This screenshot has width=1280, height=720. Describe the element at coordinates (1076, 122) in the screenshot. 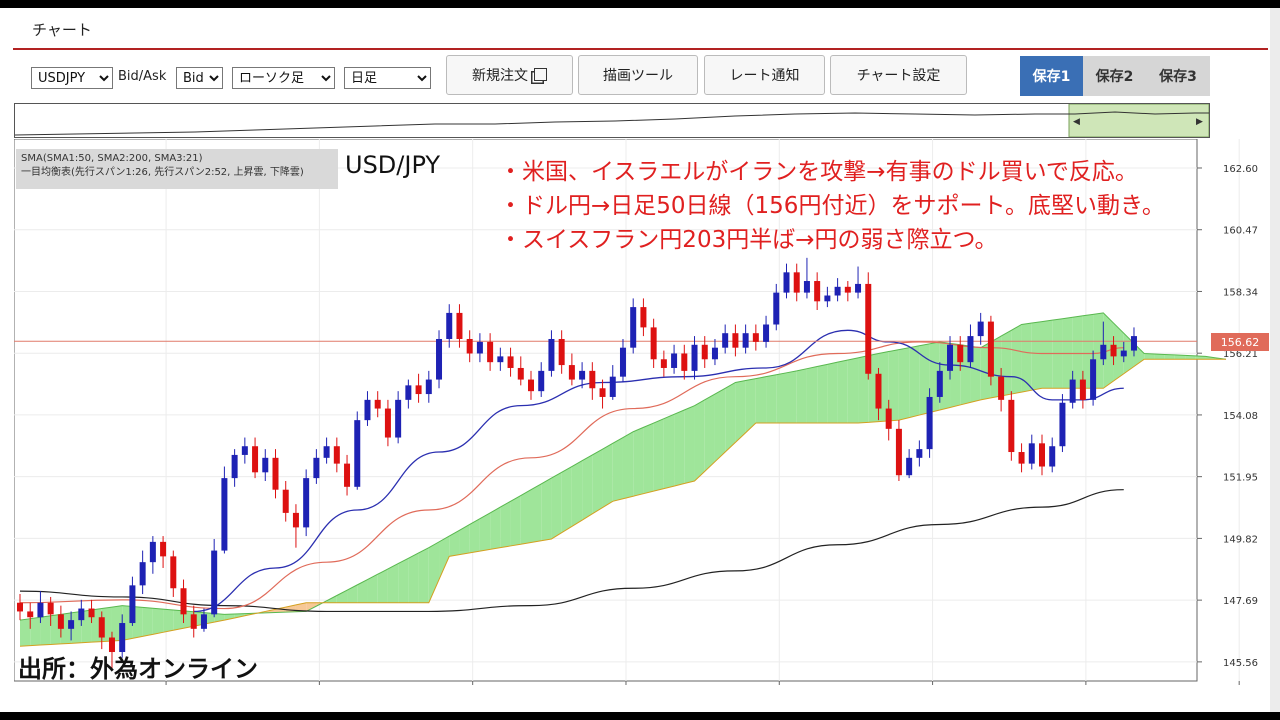

I see `navigator-left-arrow: ◀` at that location.